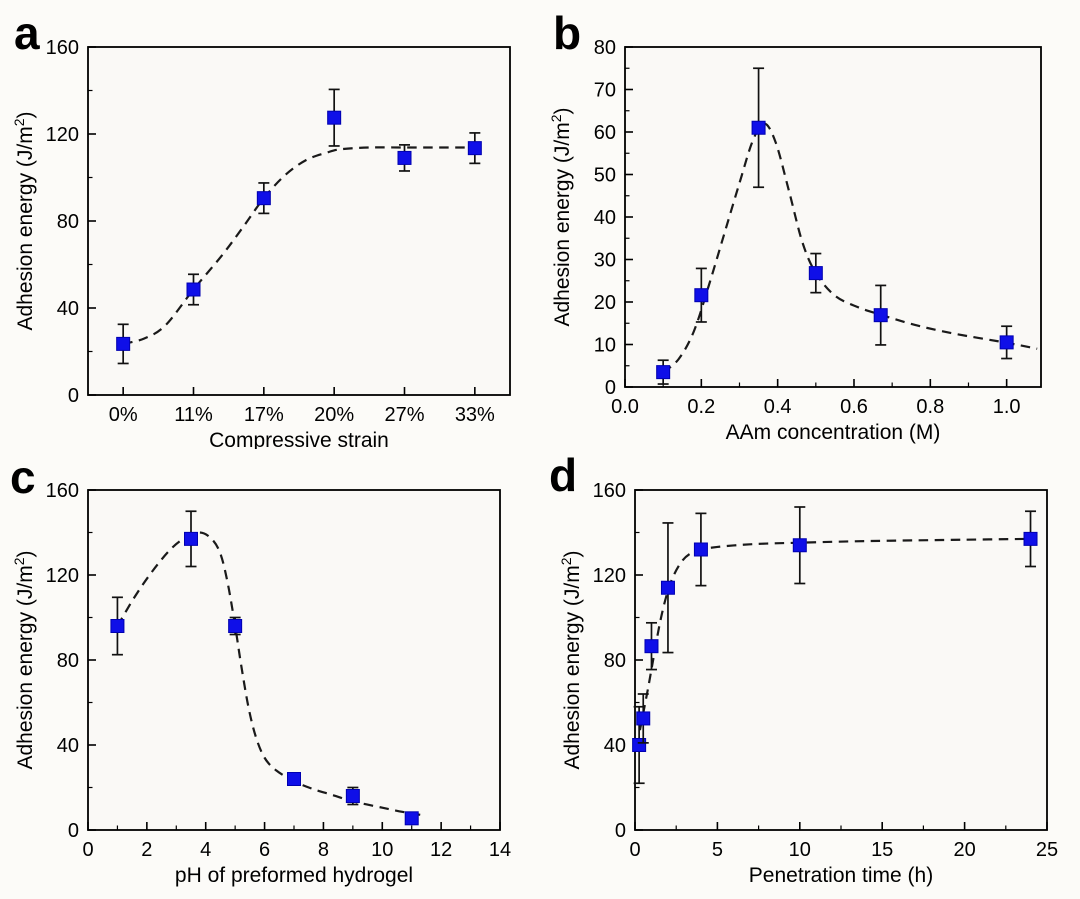 Image resolution: width=1080 pixels, height=899 pixels. I want to click on x-tick-label: 0.4, so click(778, 407).